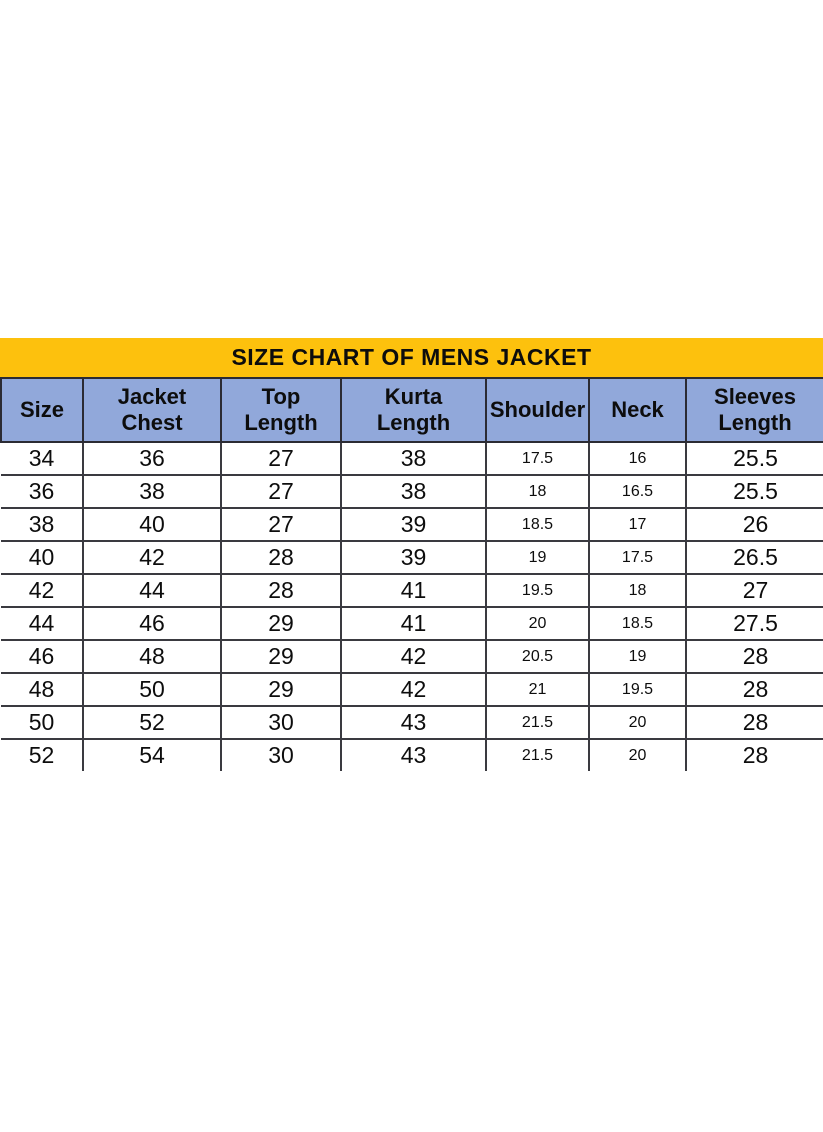 Image resolution: width=823 pixels, height=1132 pixels. I want to click on table-row: 40 42 28 39 19 17.5 26.5, so click(412, 557).